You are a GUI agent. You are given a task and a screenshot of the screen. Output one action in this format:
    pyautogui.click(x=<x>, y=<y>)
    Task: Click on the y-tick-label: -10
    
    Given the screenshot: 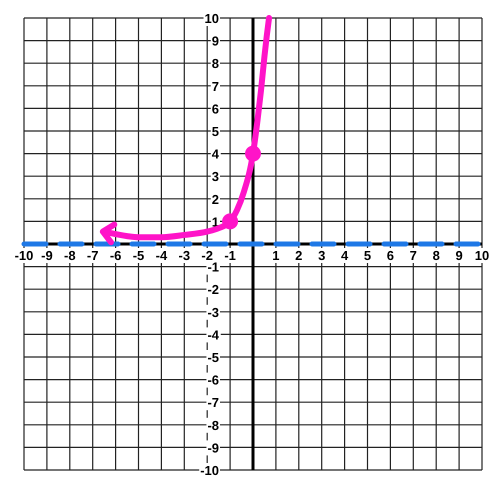 What is the action you would take?
    pyautogui.click(x=209, y=470)
    